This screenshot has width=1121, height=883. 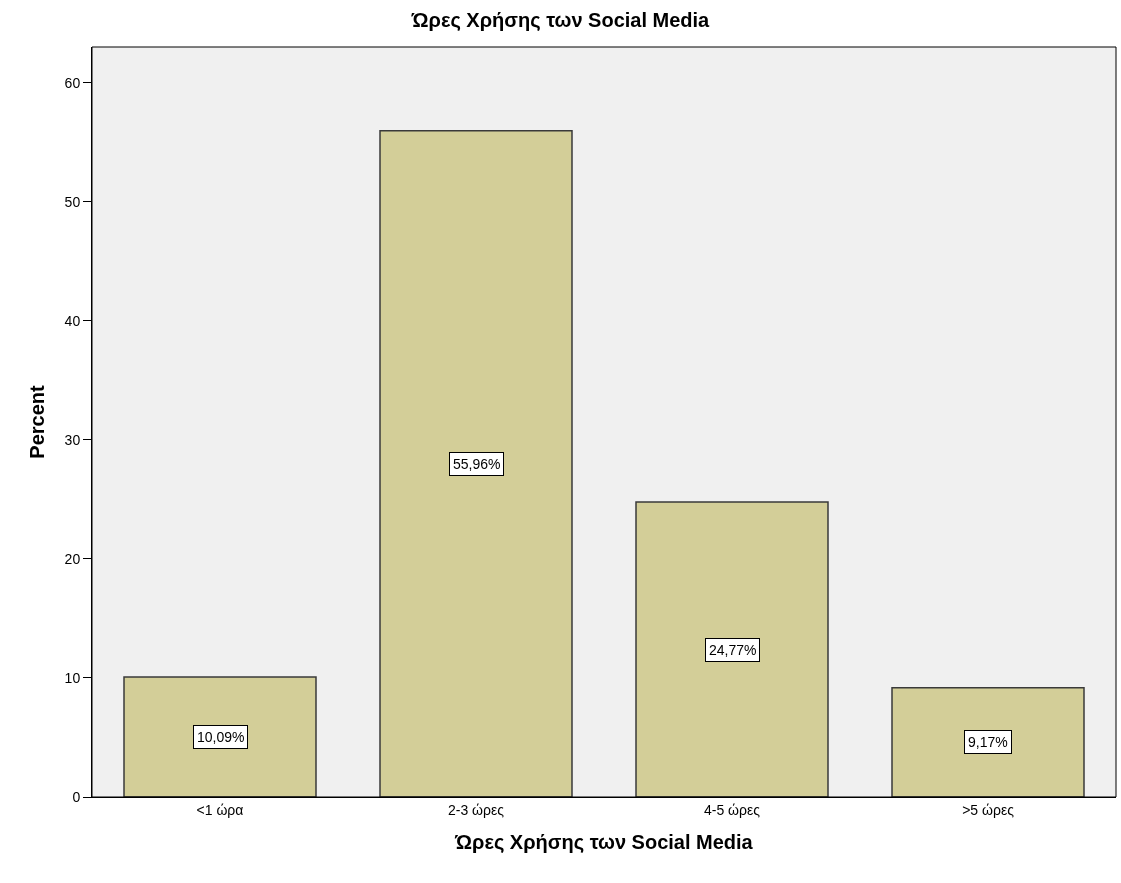 What do you see at coordinates (37, 421) in the screenshot?
I see `y-axis-title: Percent` at bounding box center [37, 421].